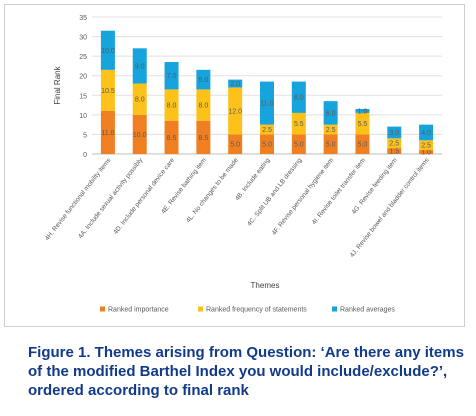  Describe the element at coordinates (138, 310) in the screenshot. I see `legend-label: Ranked importance` at that location.